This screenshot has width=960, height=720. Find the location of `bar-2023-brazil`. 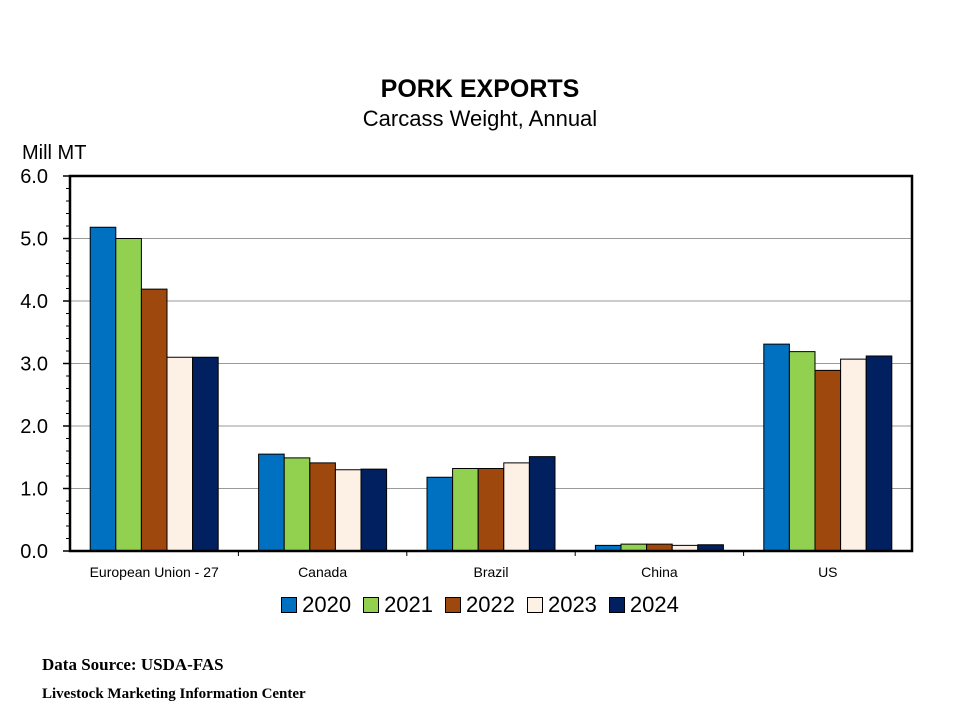

bar-2023-brazil is located at coordinates (516, 507).